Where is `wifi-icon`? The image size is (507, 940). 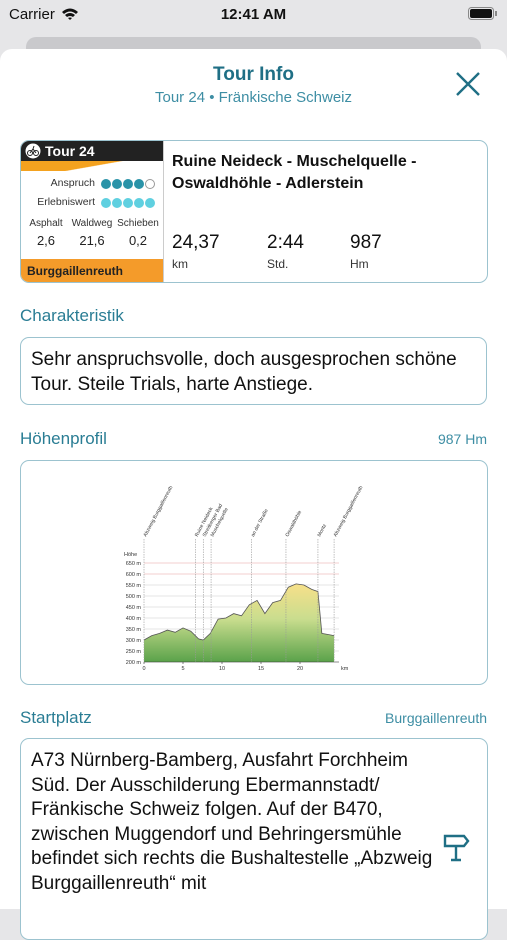 wifi-icon is located at coordinates (70, 14).